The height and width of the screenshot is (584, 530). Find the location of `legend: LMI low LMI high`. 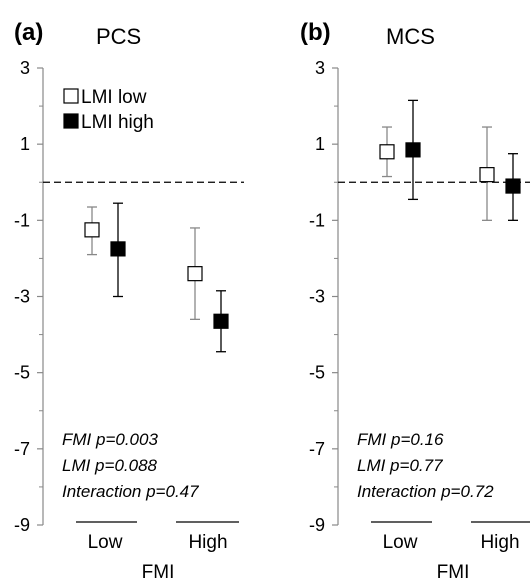

legend: LMI low LMI high is located at coordinates (108, 110).